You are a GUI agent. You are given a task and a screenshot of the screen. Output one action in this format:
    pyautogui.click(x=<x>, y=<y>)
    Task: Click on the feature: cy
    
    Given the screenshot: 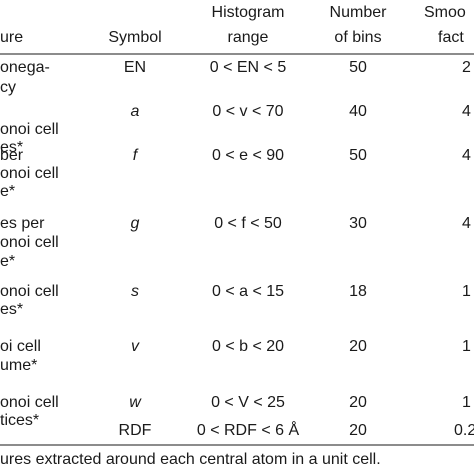 What is the action you would take?
    pyautogui.click(x=8, y=87)
    